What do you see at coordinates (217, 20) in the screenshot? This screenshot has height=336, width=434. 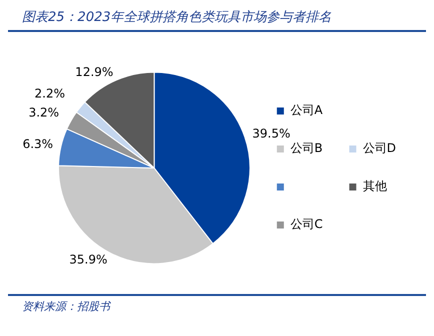 I see `chart-title: 图表25：2023年全球拼搭角色类玩具市场参与者排名` at bounding box center [217, 20].